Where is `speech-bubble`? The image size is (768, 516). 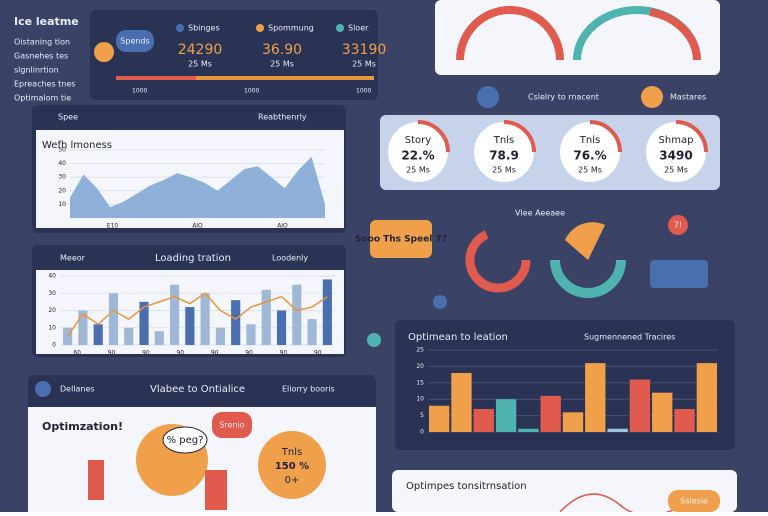 speech-bubble is located at coordinates (401, 239).